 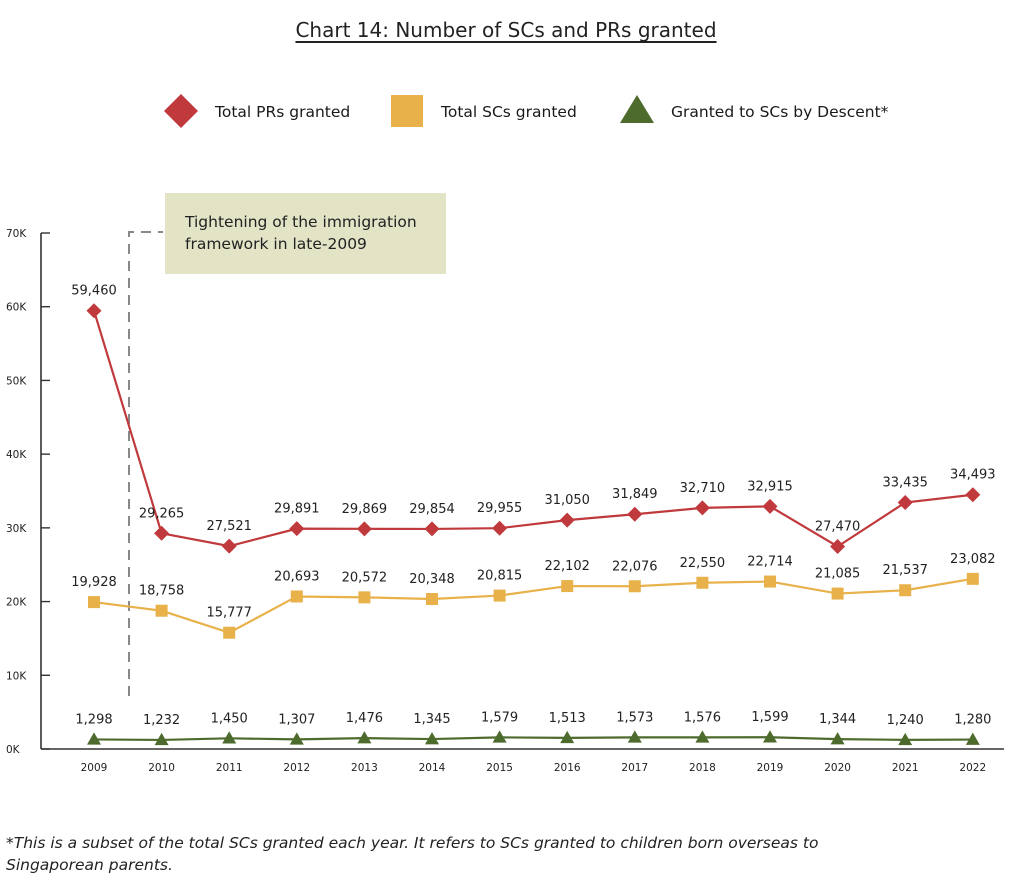 I want to click on data-label-1: 20,693, so click(x=297, y=576).